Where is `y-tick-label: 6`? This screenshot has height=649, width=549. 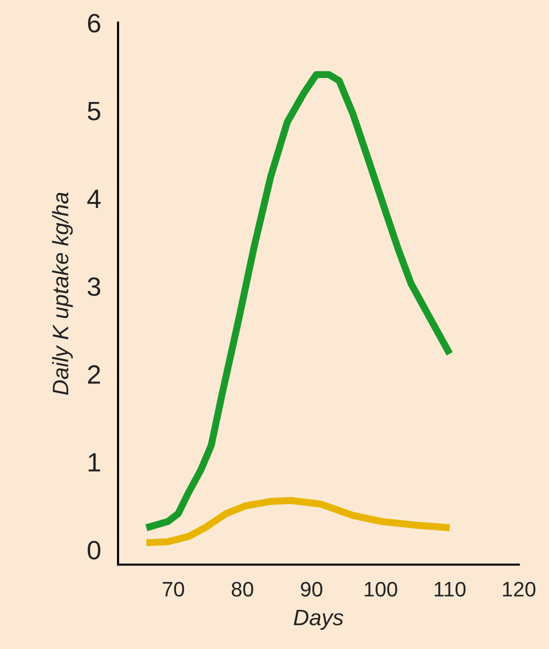
y-tick-label: 6 is located at coordinates (94, 23).